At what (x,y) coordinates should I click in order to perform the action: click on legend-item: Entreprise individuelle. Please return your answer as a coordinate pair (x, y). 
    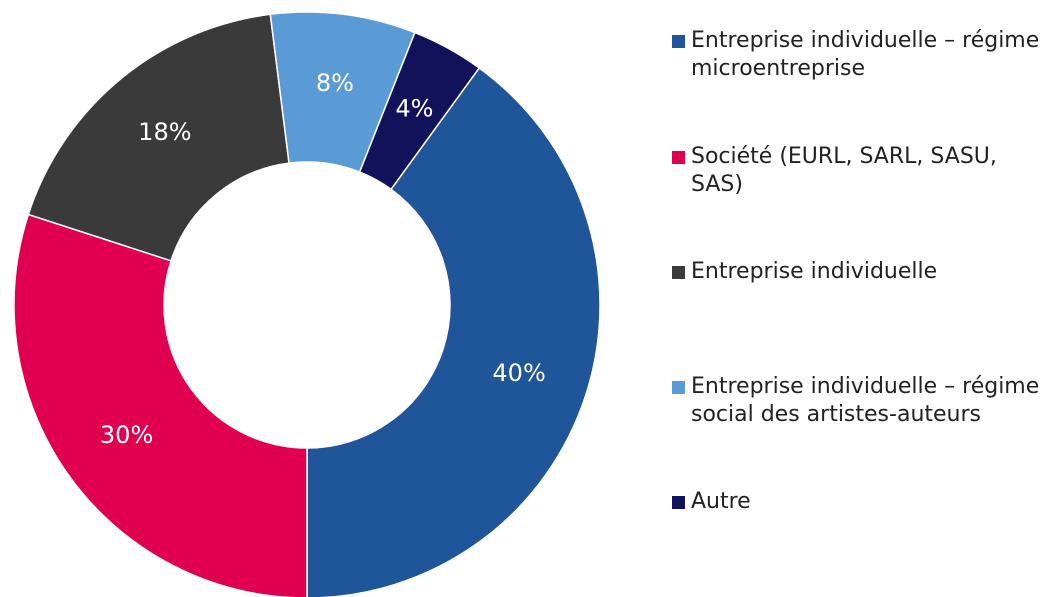
    Looking at the image, I should click on (862, 272).